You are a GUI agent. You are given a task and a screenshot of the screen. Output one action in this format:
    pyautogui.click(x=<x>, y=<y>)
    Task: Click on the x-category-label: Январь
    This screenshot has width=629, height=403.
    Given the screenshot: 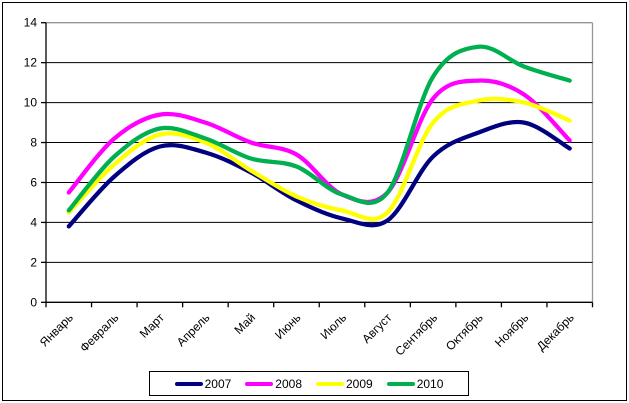 What is the action you would take?
    pyautogui.click(x=56, y=330)
    